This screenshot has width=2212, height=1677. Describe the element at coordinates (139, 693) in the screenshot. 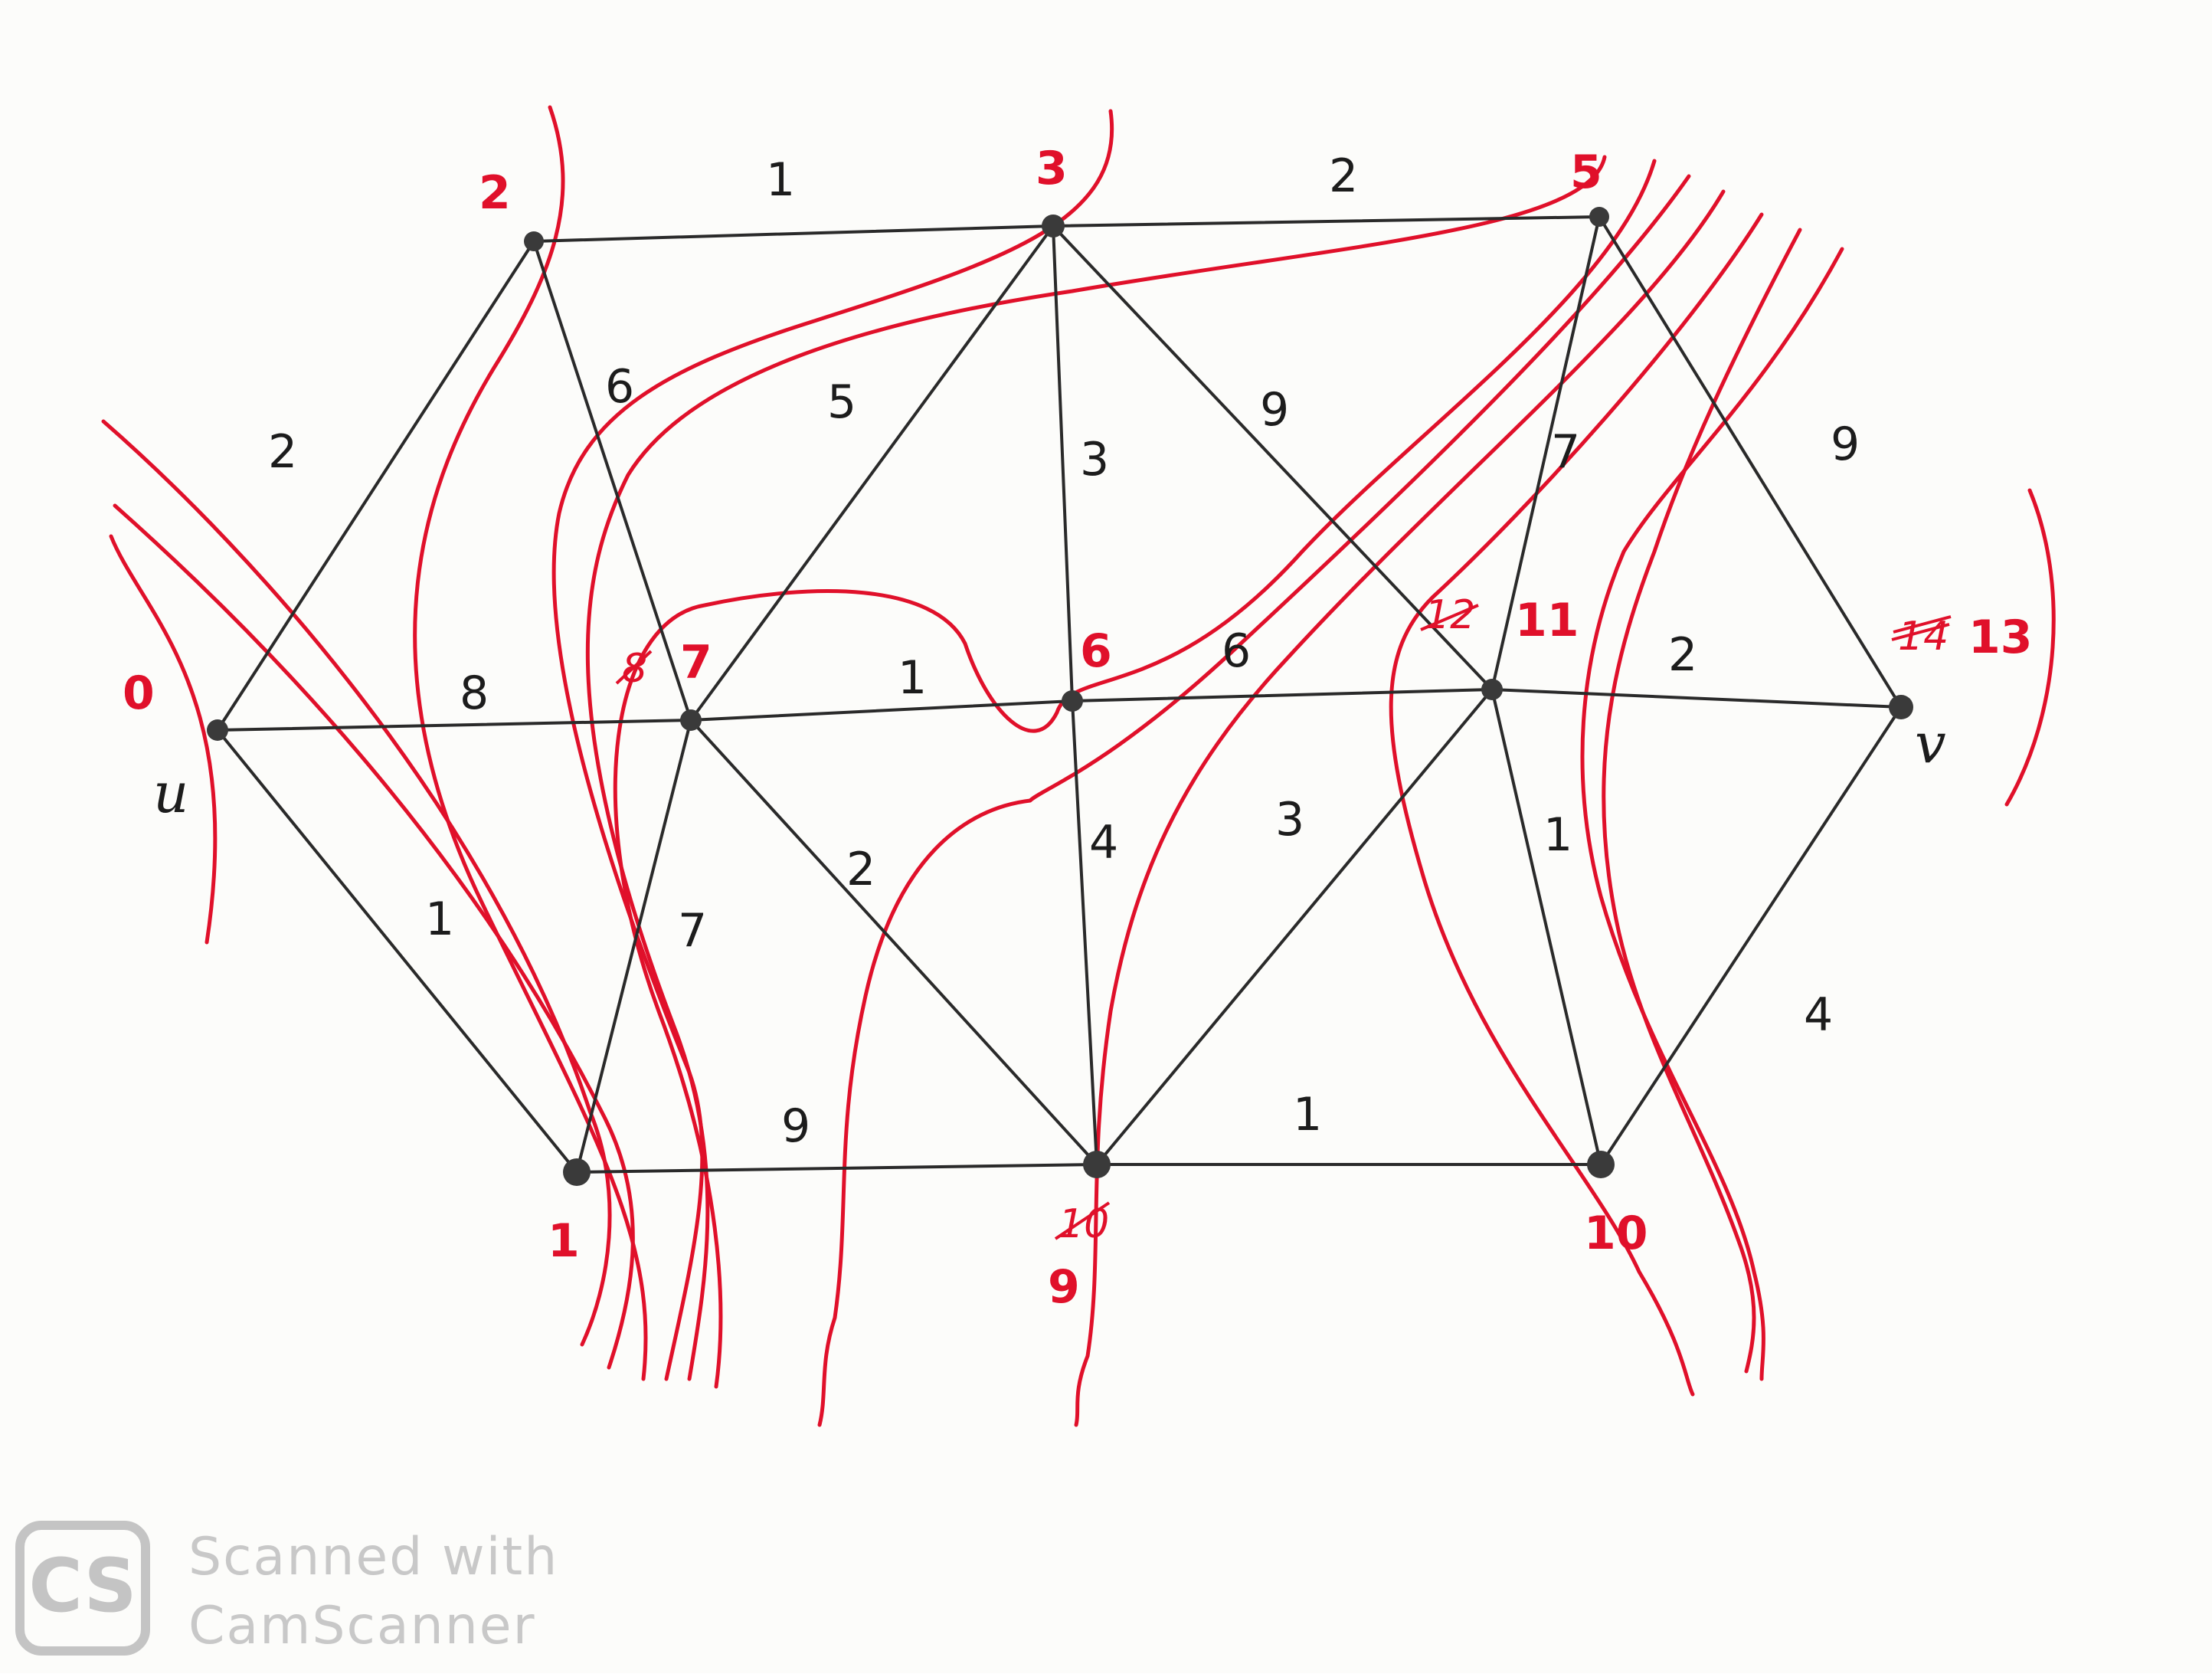

I see `node-label: 0` at that location.